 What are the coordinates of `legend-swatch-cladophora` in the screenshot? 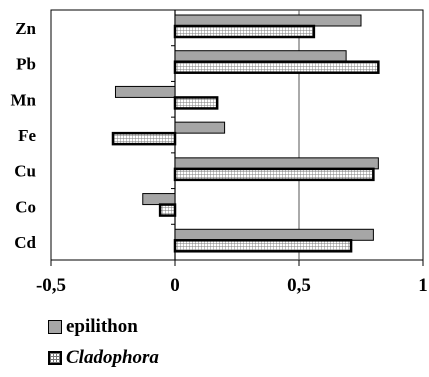 It's located at (55, 358).